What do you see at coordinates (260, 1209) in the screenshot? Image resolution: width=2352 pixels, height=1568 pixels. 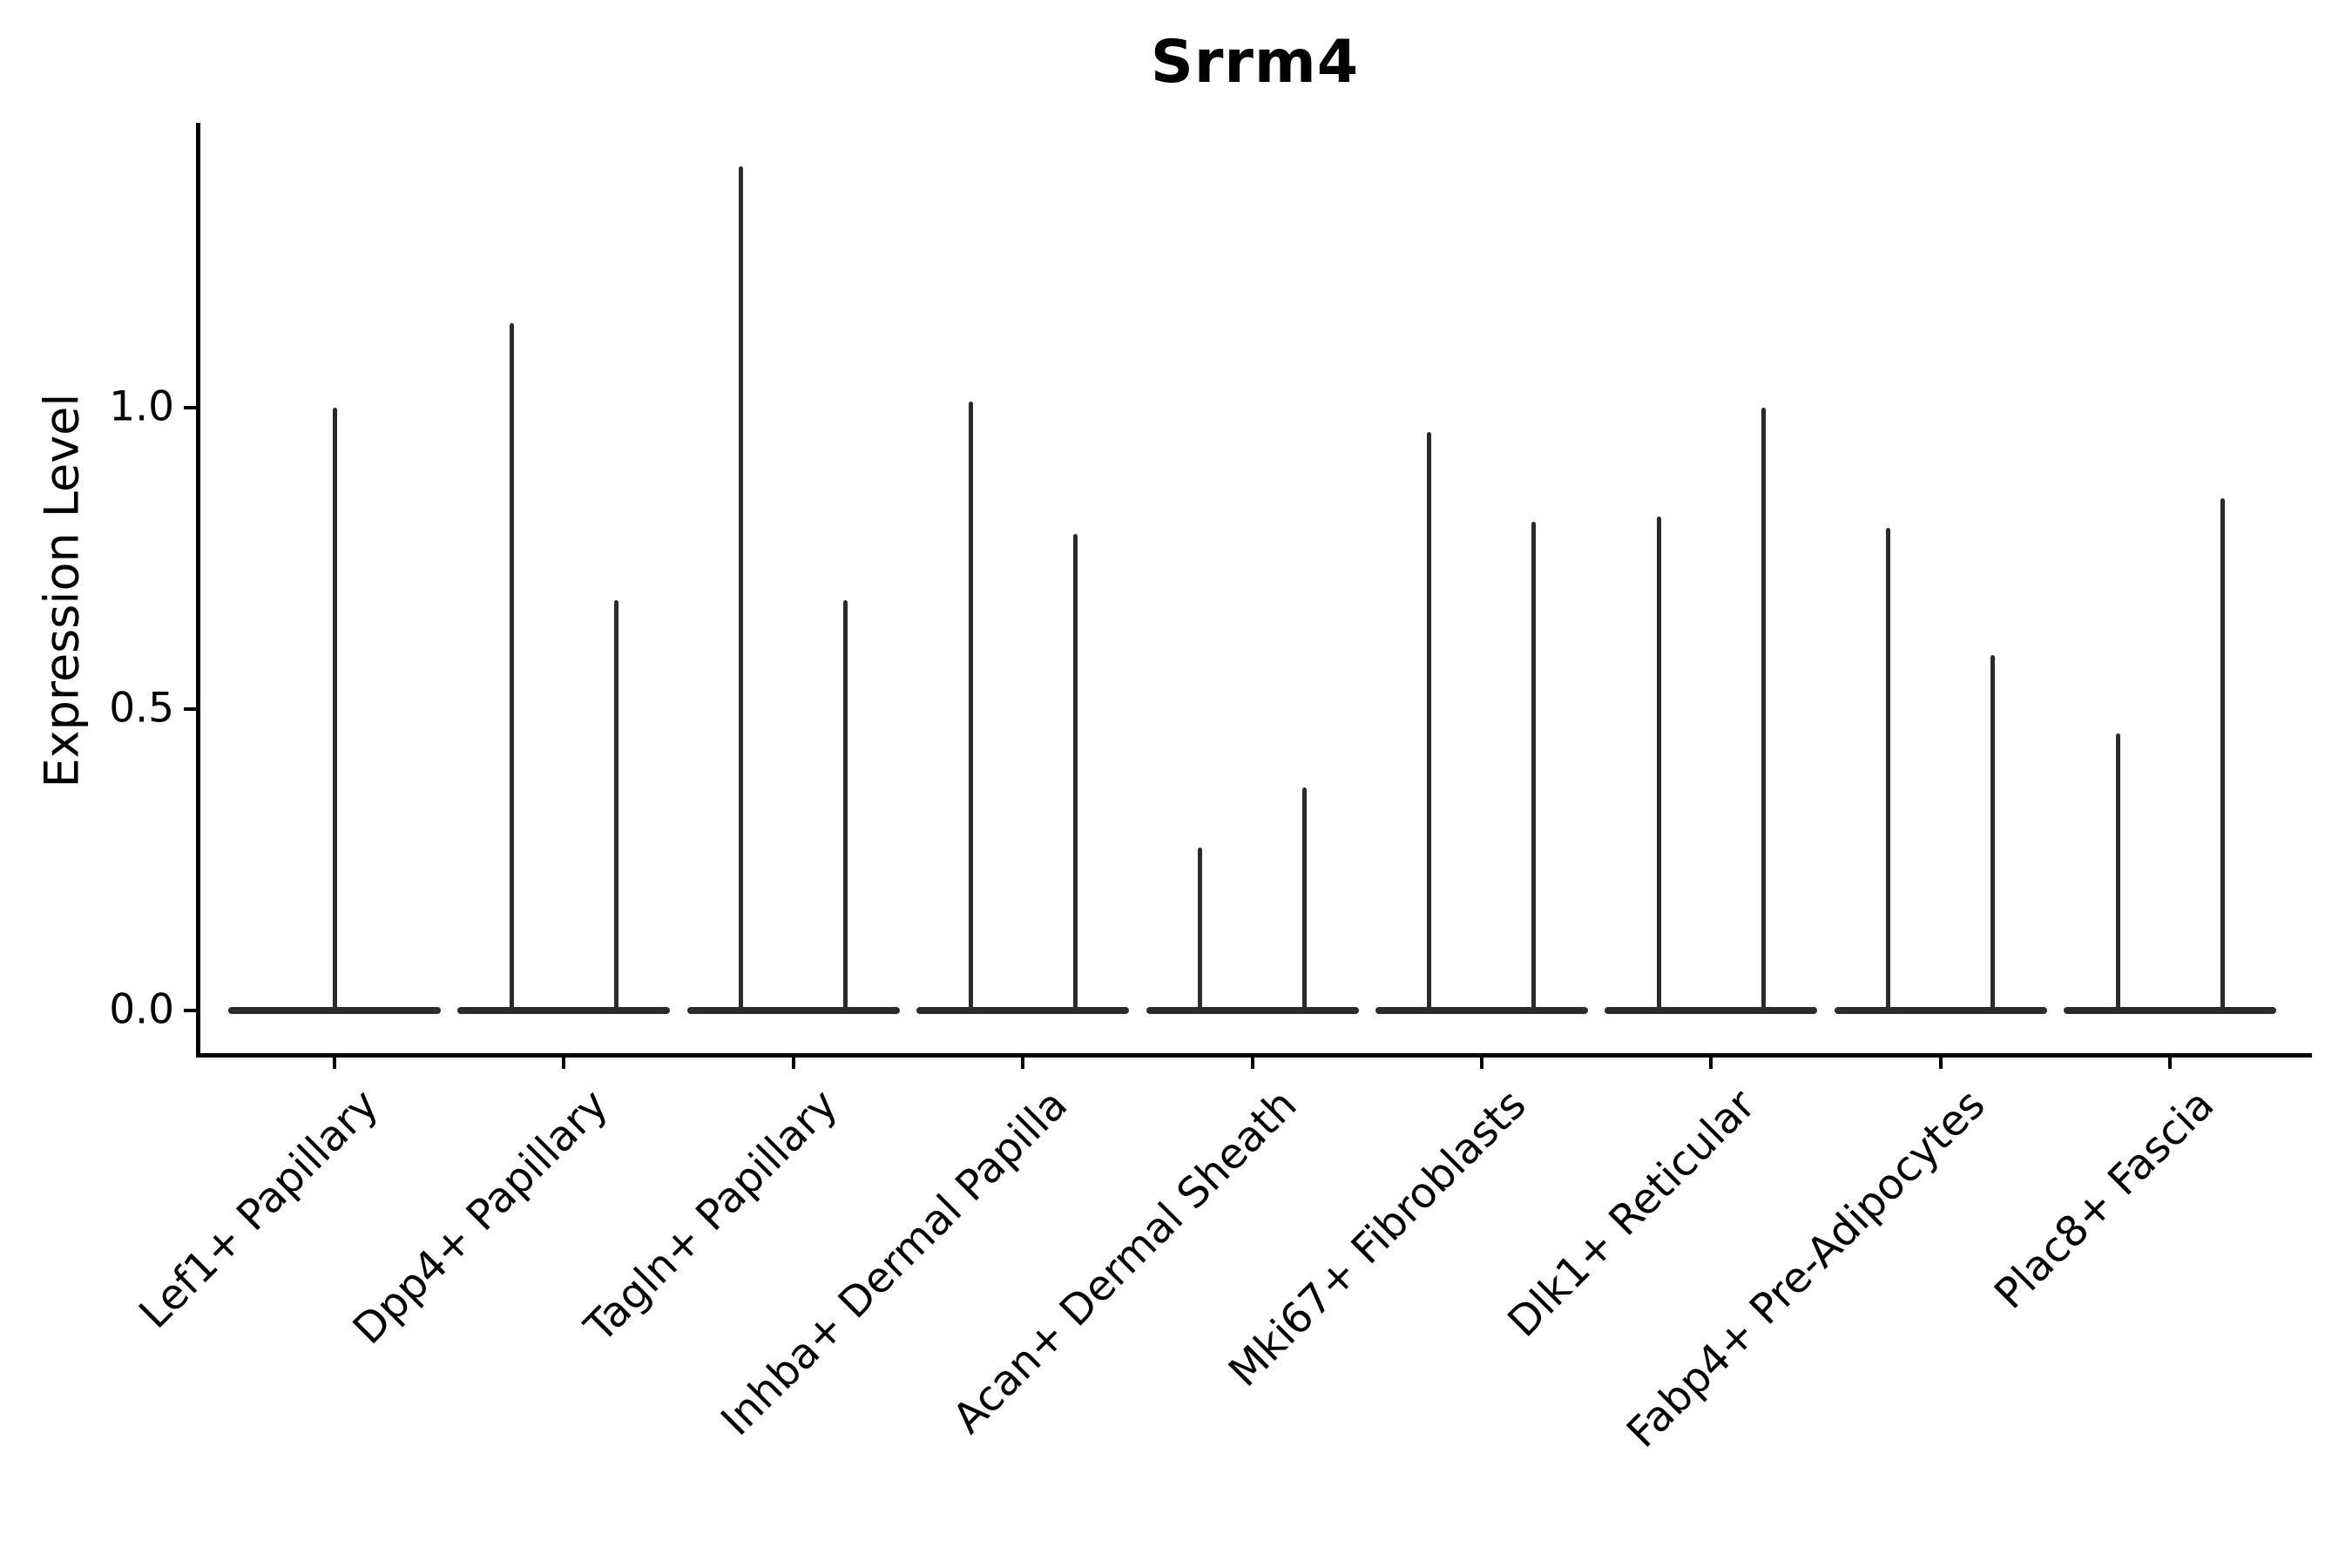 I see `x-tick-label: Lef1+ Papillary` at bounding box center [260, 1209].